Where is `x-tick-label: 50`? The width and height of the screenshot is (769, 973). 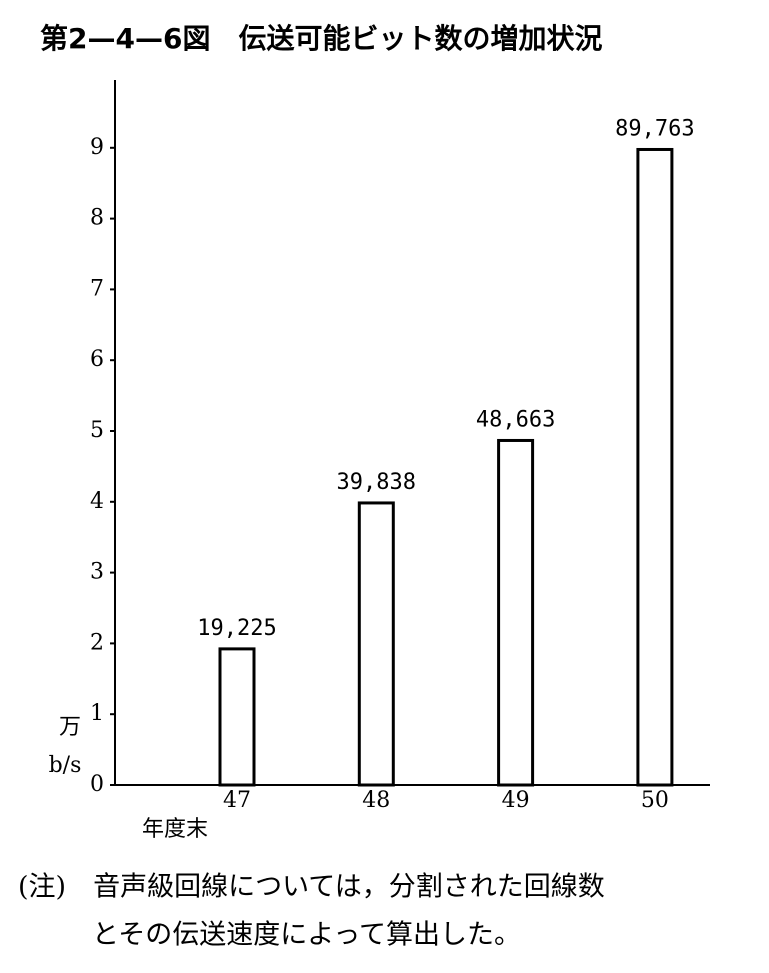
x-tick-label: 50 is located at coordinates (655, 800).